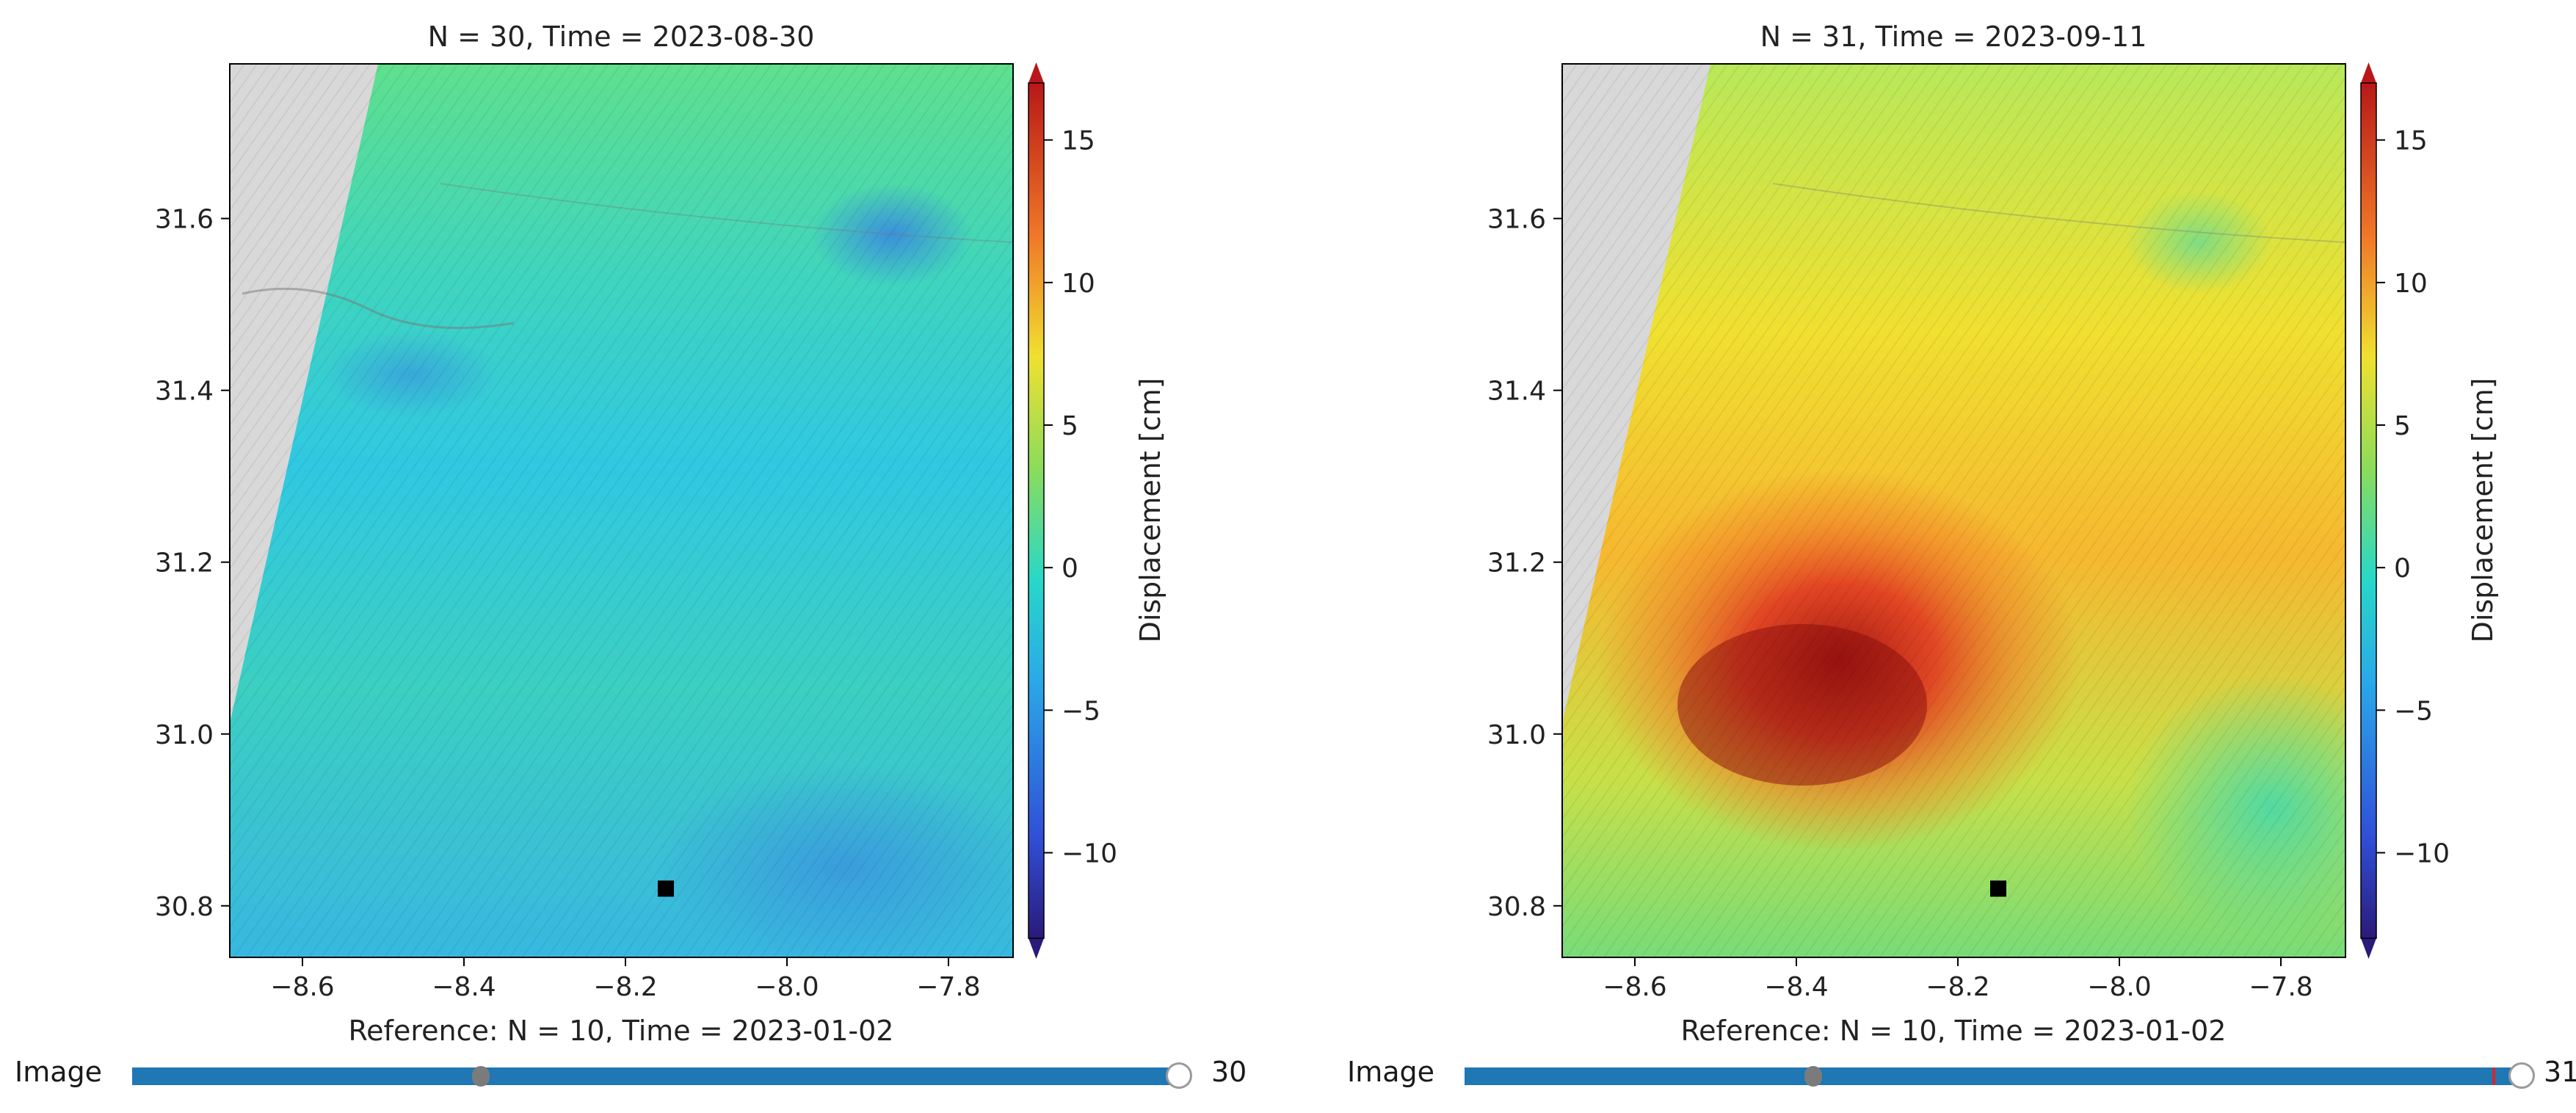  I want to click on slider-value: 31, so click(2560, 1072).